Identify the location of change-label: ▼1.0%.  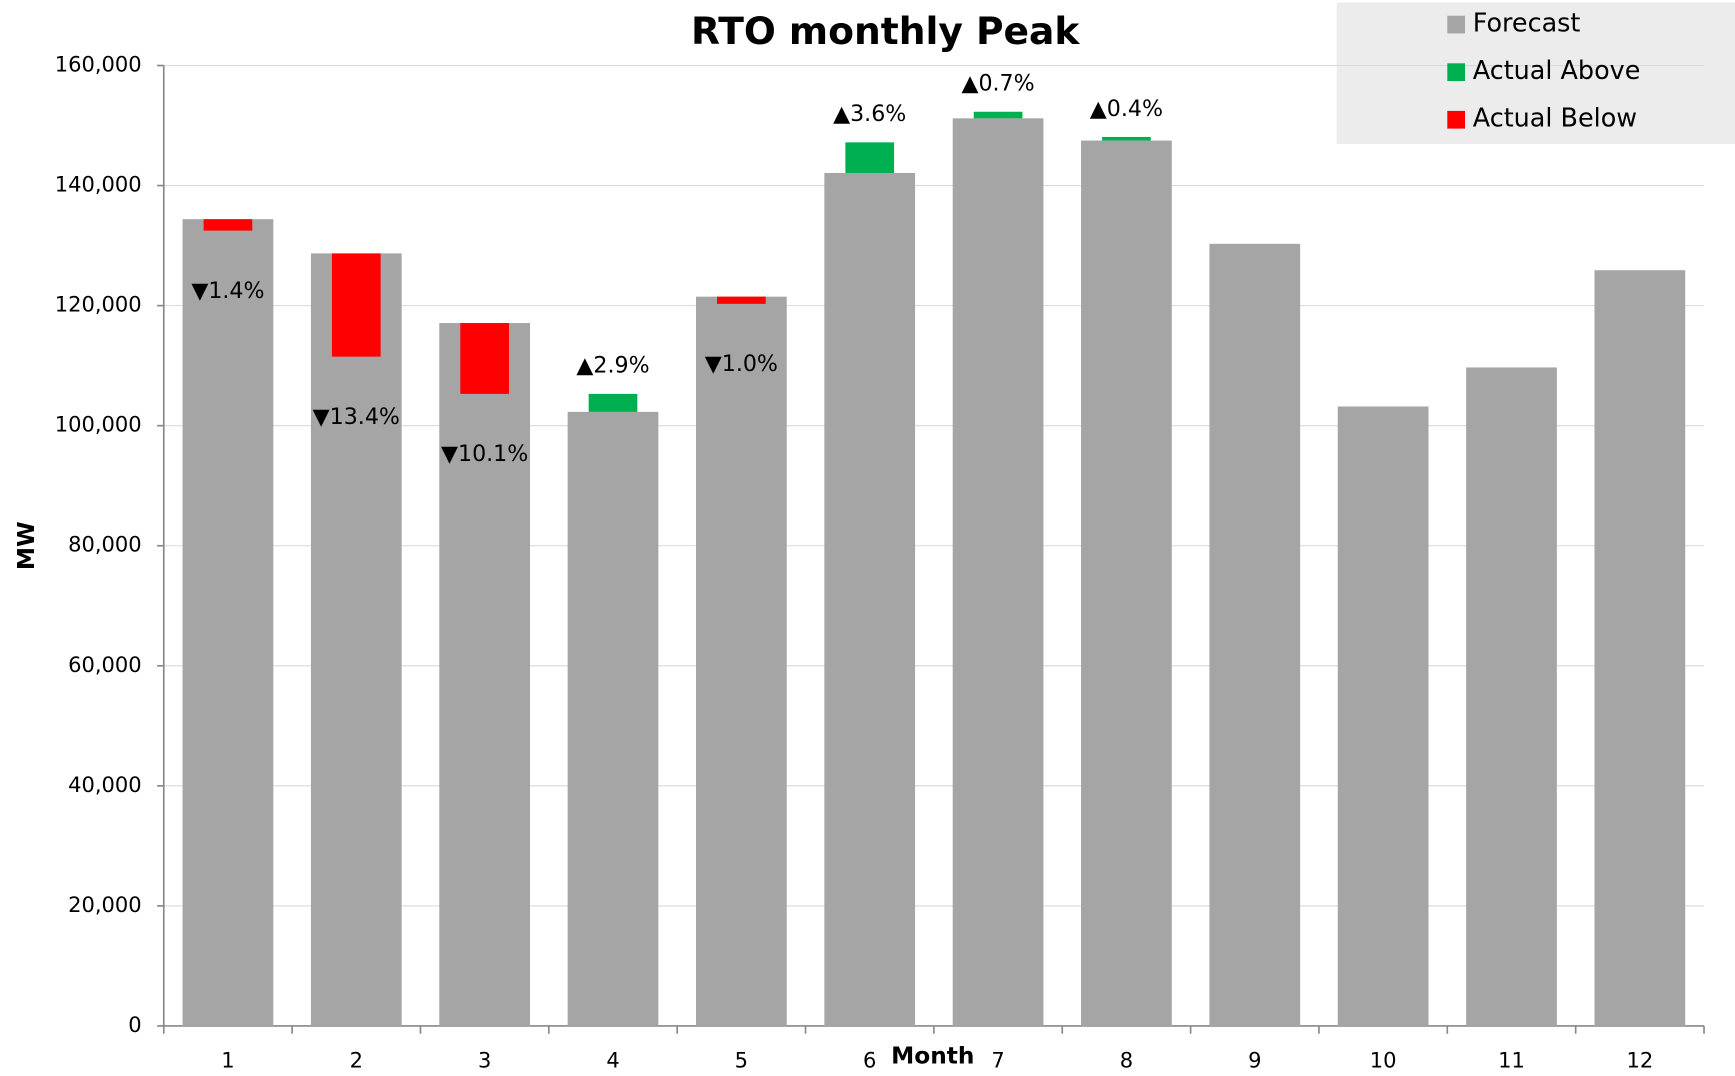
(741, 364).